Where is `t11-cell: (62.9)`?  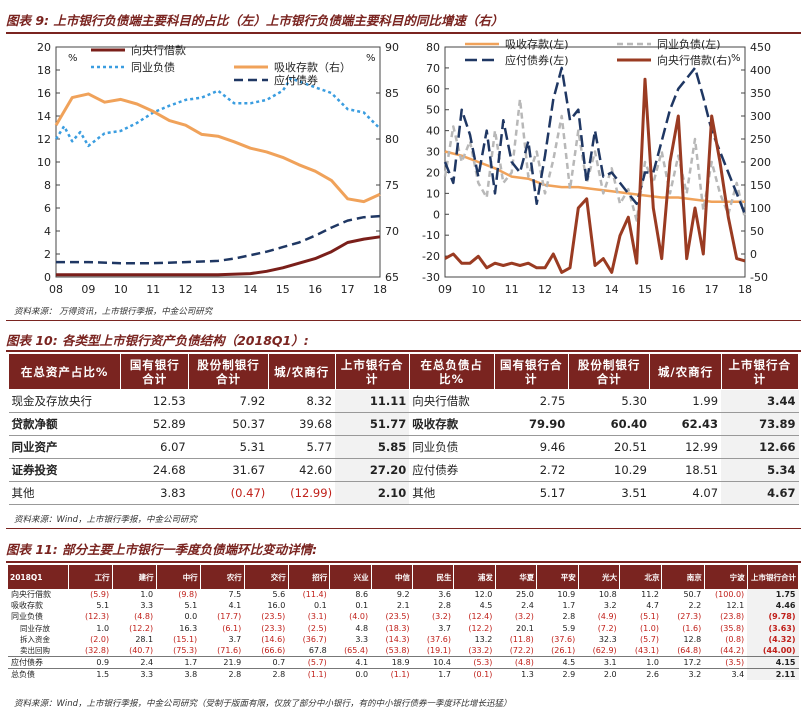 t11-cell: (62.9) is located at coordinates (599, 650).